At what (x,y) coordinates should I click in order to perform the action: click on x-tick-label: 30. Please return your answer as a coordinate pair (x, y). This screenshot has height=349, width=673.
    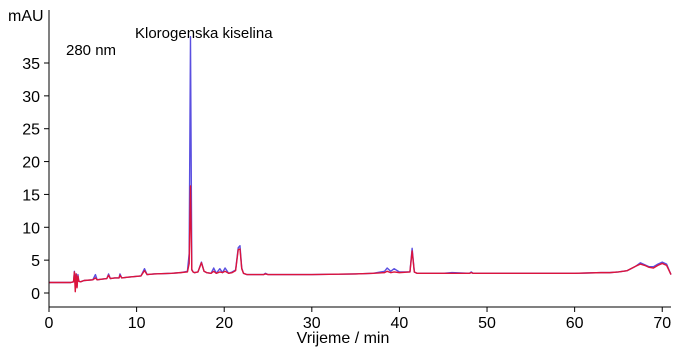
    Looking at the image, I should click on (312, 323).